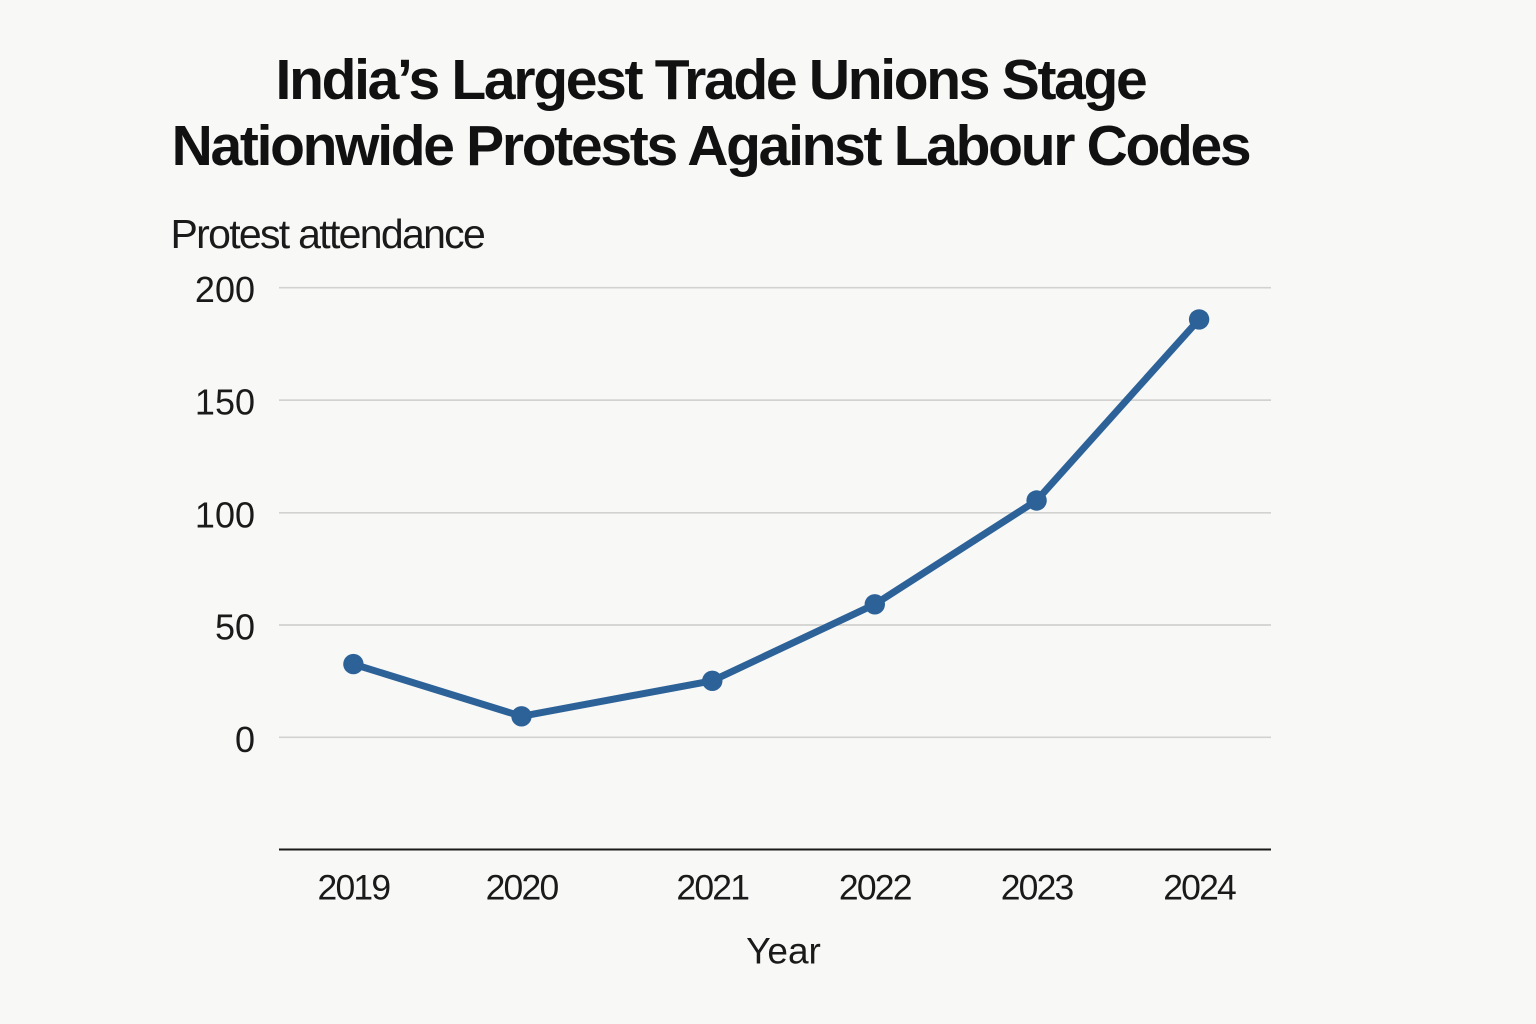 This screenshot has height=1024, width=1536. Describe the element at coordinates (225, 289) in the screenshot. I see `svg-text: 200` at that location.